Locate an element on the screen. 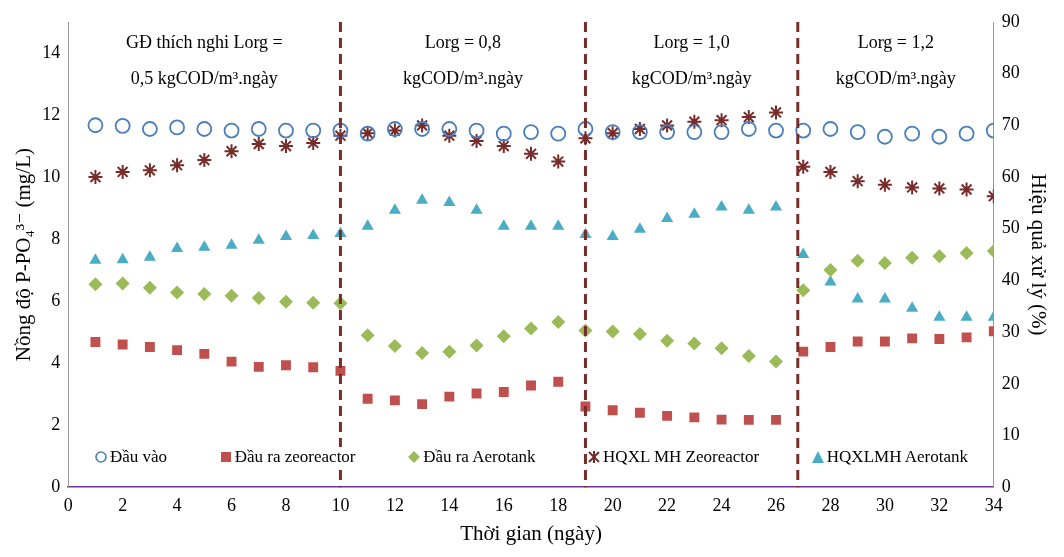 This screenshot has width=1064, height=557. x-tick-label: 18 is located at coordinates (558, 504).